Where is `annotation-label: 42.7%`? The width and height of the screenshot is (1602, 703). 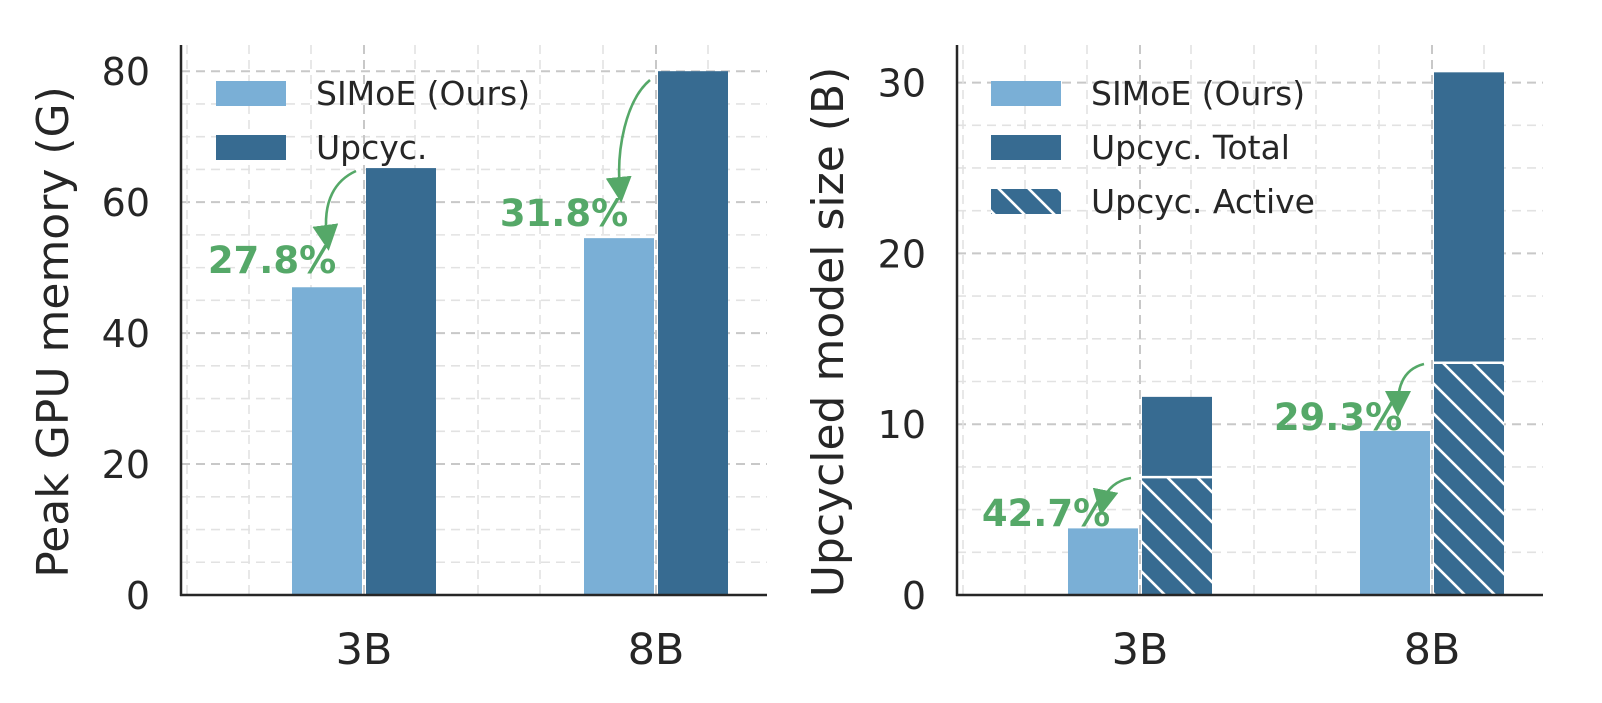 annotation-label: 42.7% is located at coordinates (1046, 513).